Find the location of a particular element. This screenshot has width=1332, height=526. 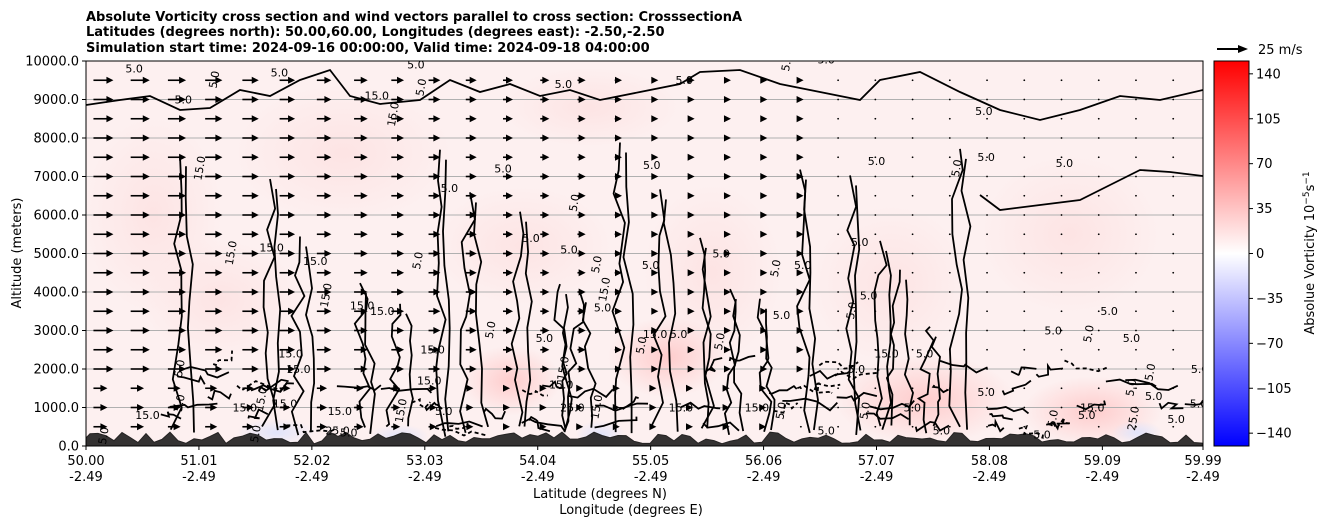

contour-label: 25.0 is located at coordinates (337, 430).